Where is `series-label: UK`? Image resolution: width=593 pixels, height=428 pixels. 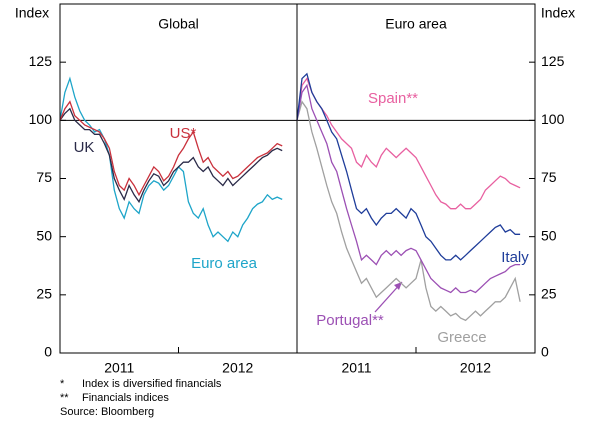
series-label: UK is located at coordinates (84, 147).